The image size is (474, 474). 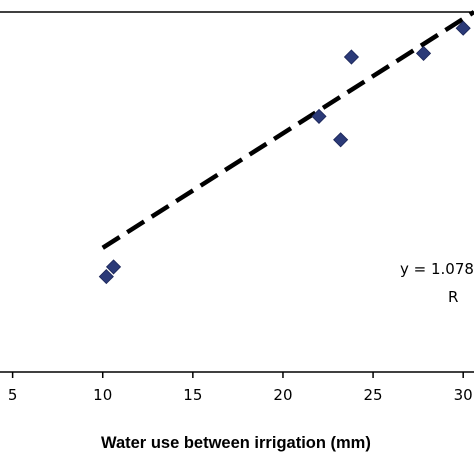 I want to click on trend-equation: y = 1.078, so click(x=437, y=269).